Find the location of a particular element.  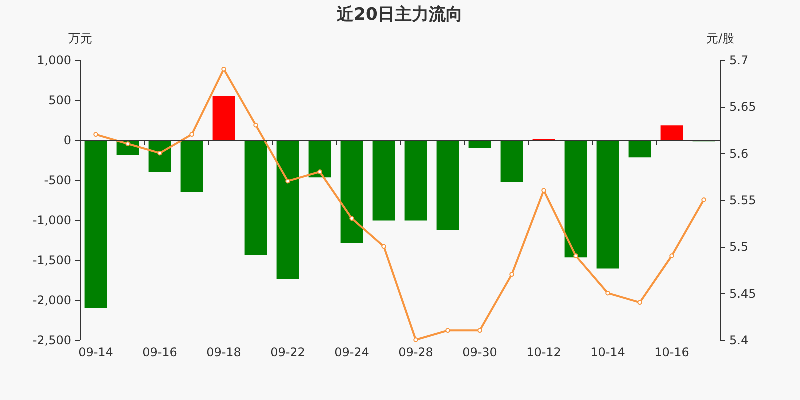

x-tick-label: 10-16 is located at coordinates (672, 353).